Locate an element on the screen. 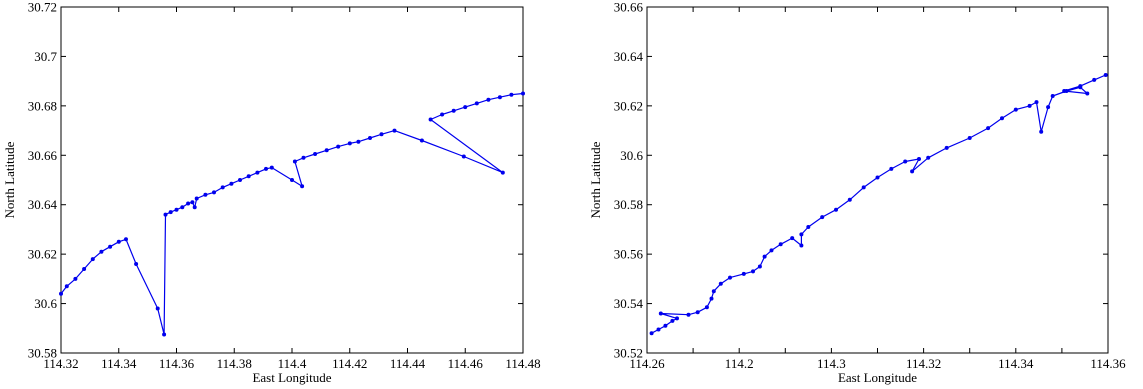 The height and width of the screenshot is (389, 1143). x-tick-label: 114.2 is located at coordinates (739, 363).